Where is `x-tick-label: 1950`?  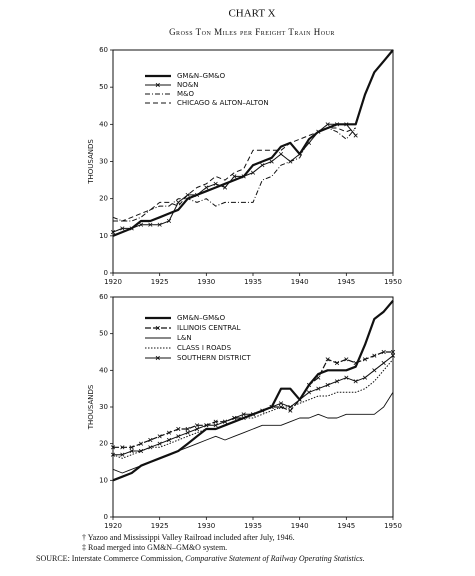 x-tick-label: 1950 is located at coordinates (393, 282).